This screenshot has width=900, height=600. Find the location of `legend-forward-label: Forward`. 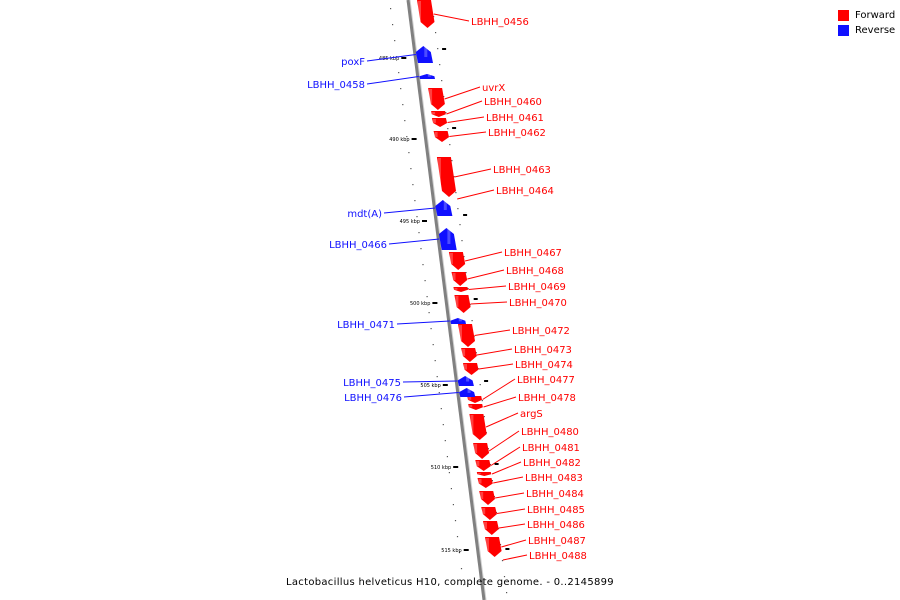

legend-forward-label: Forward is located at coordinates (875, 15).